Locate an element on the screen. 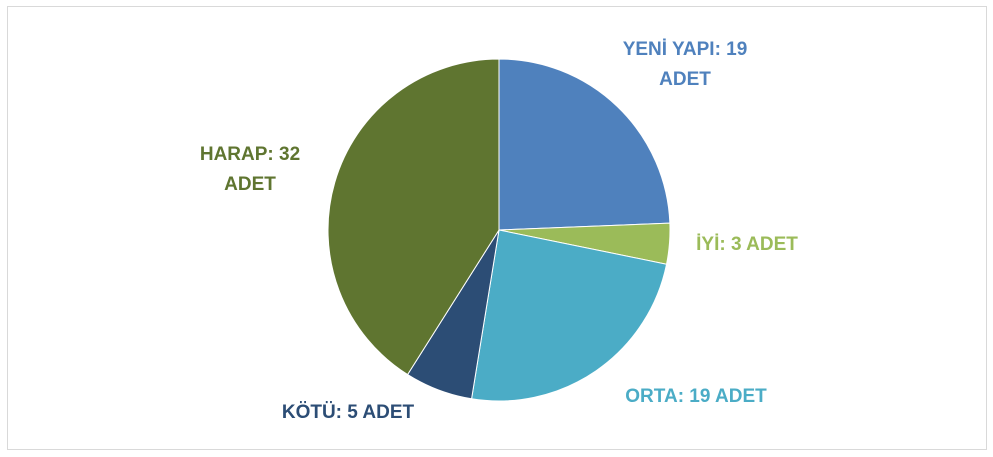  data-label: HARAP: 32 ADET is located at coordinates (250, 169).